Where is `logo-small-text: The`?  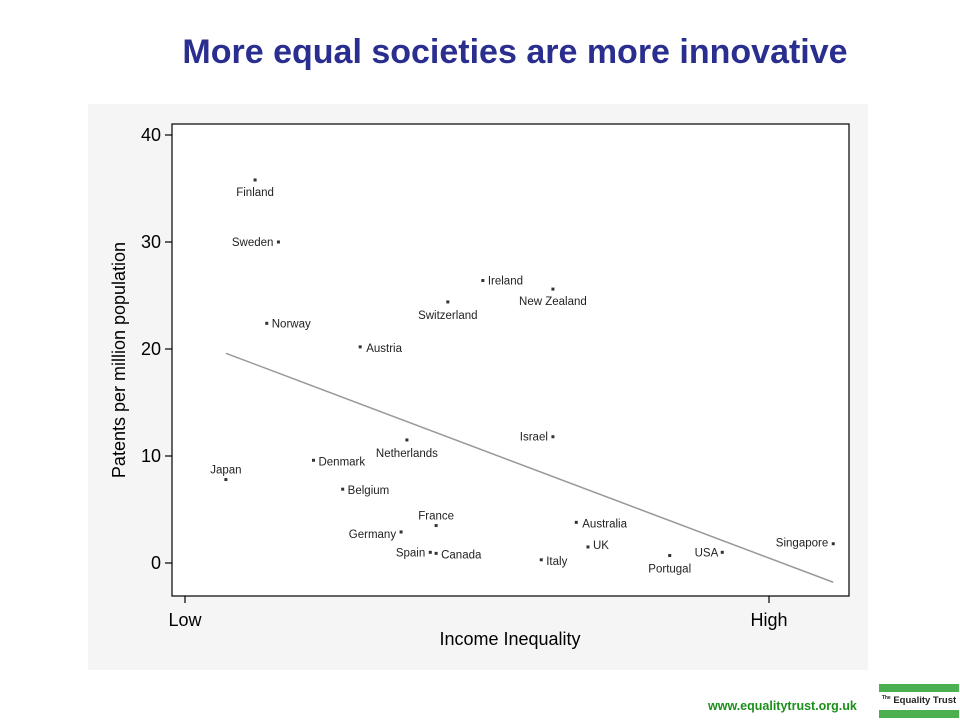 logo-small-text: The is located at coordinates (886, 698).